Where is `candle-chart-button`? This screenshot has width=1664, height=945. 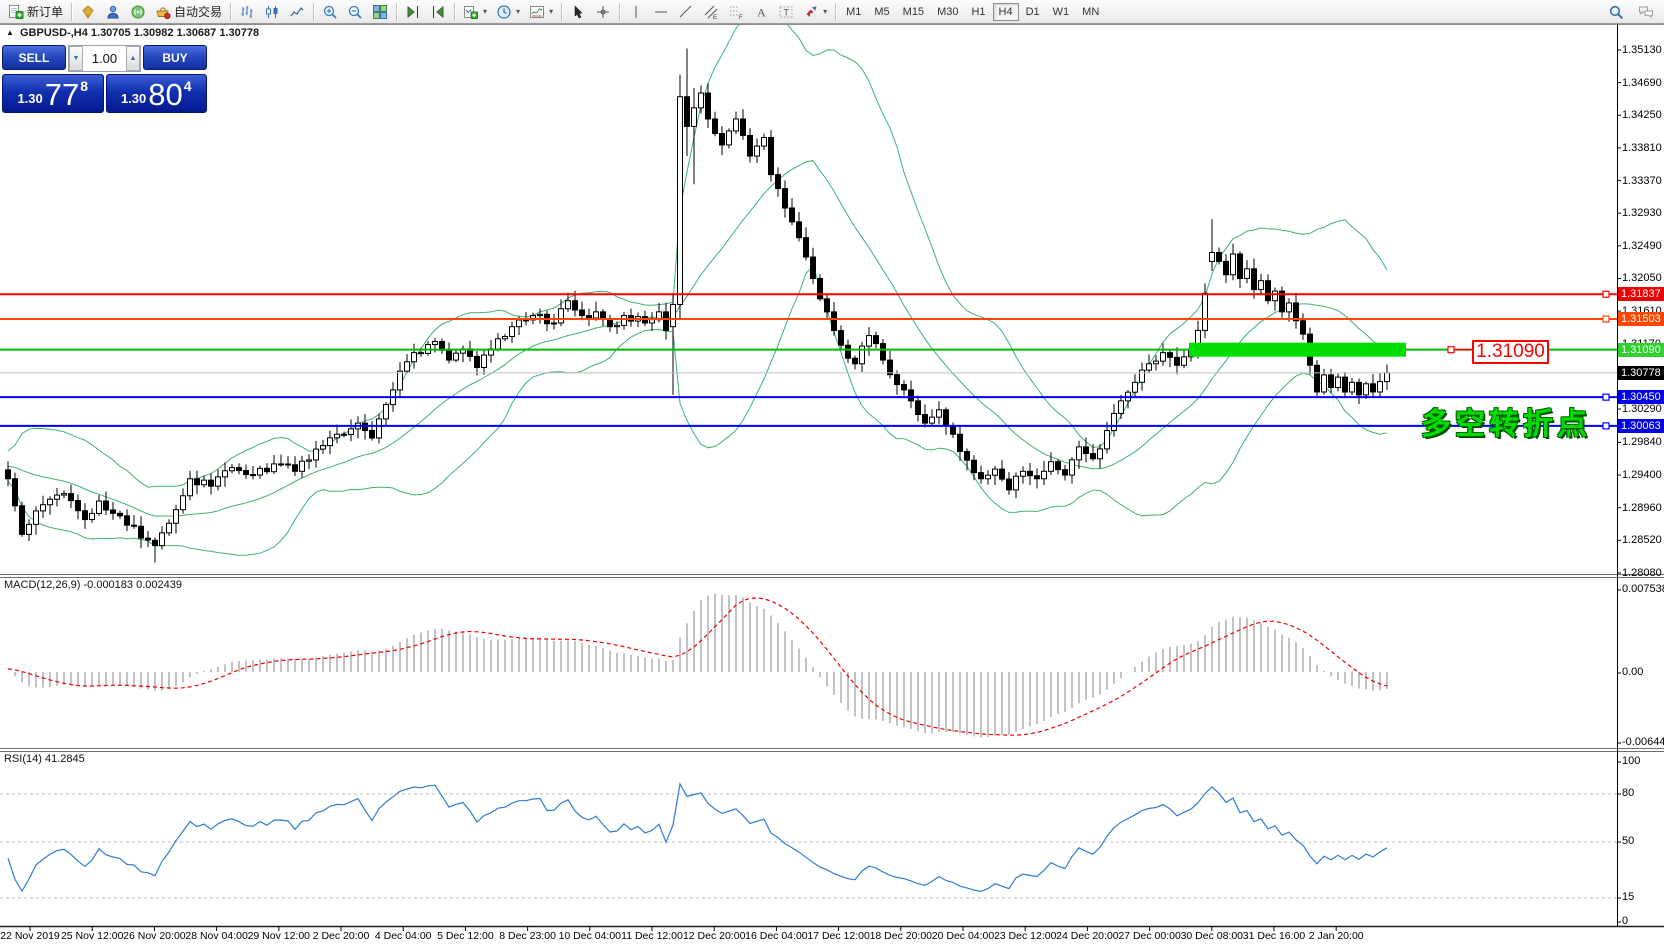 candle-chart-button is located at coordinates (272, 12).